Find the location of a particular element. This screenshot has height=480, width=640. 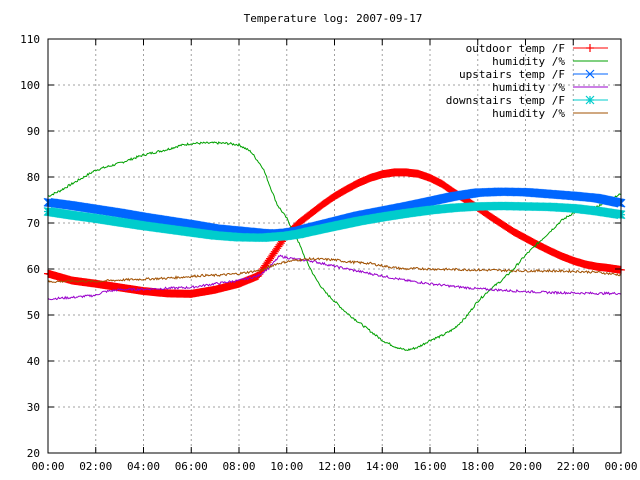

legend-label: upstairs temp /F is located at coordinates (512, 74).